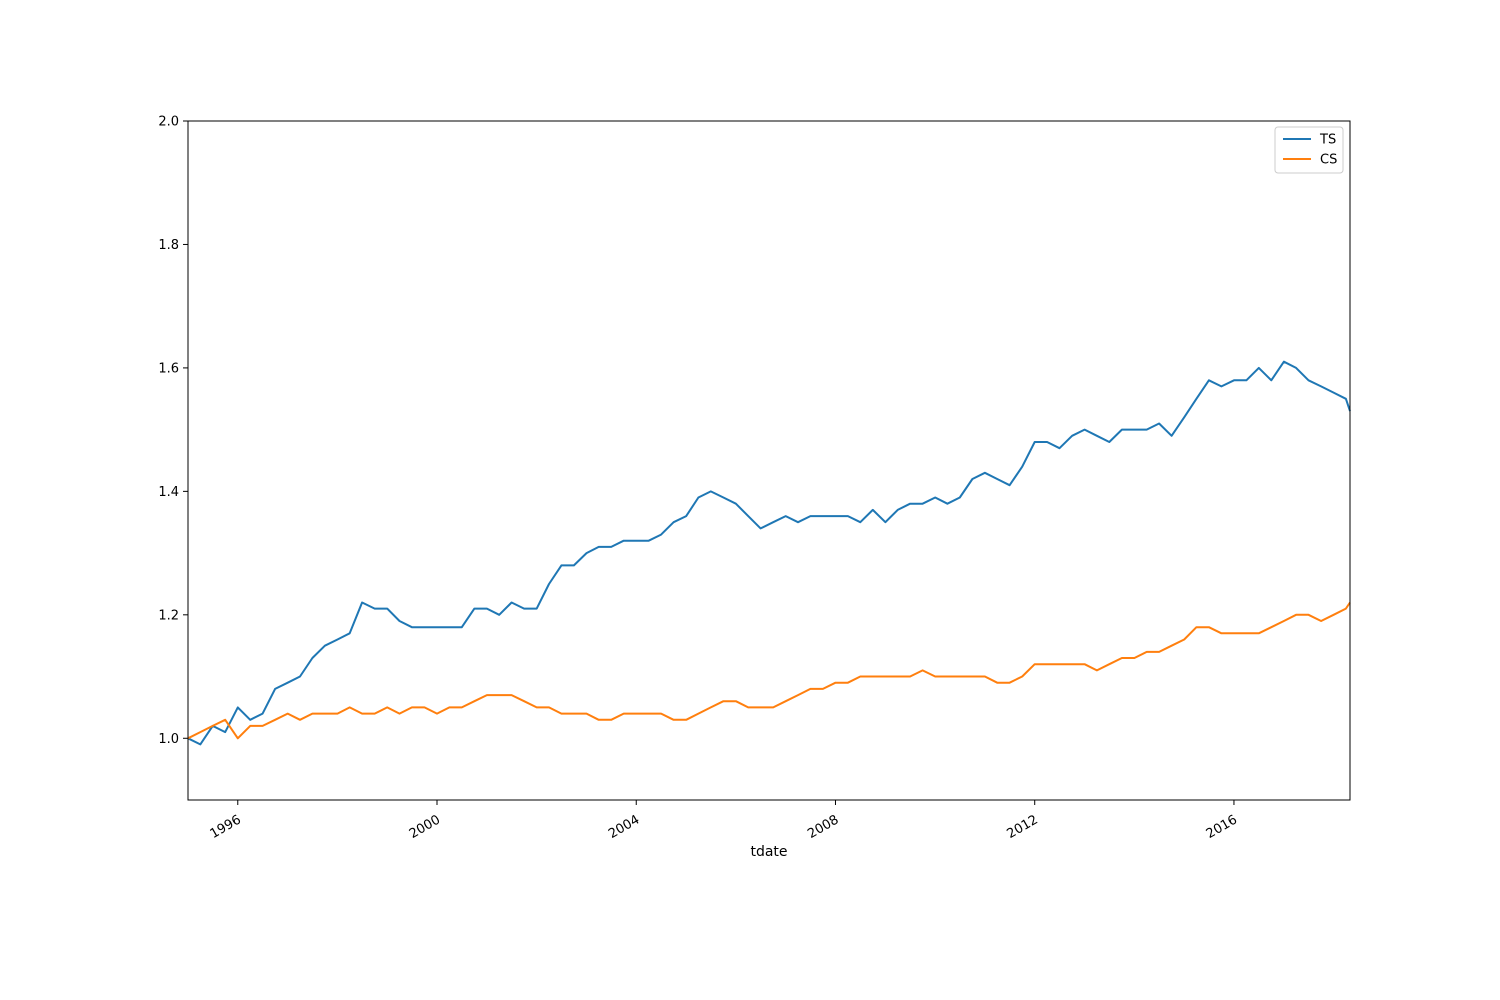  What do you see at coordinates (823, 827) in the screenshot?
I see `x-tick-label: 2008` at bounding box center [823, 827].